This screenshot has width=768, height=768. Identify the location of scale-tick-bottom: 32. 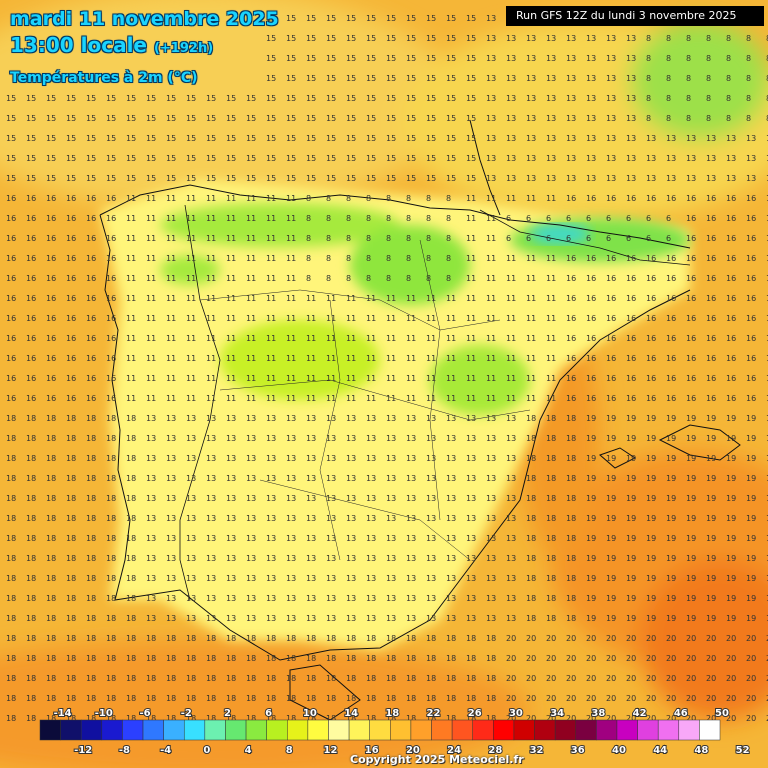
(537, 750).